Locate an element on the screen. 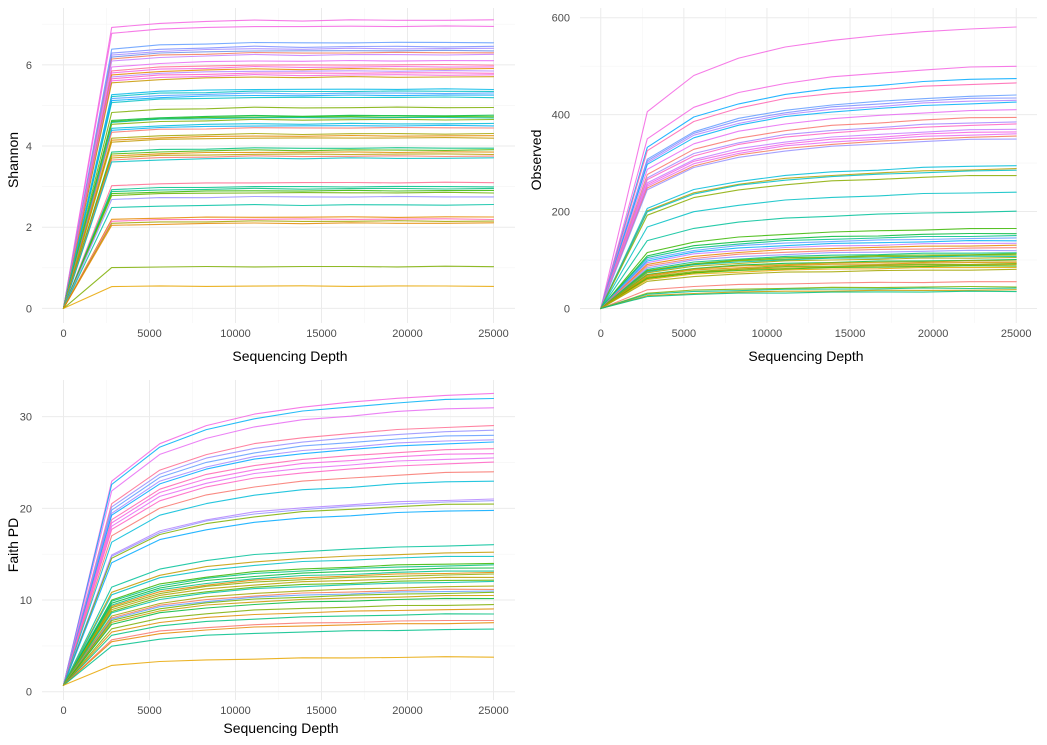  observed-x-tick-label: 20000 is located at coordinates (933, 334).